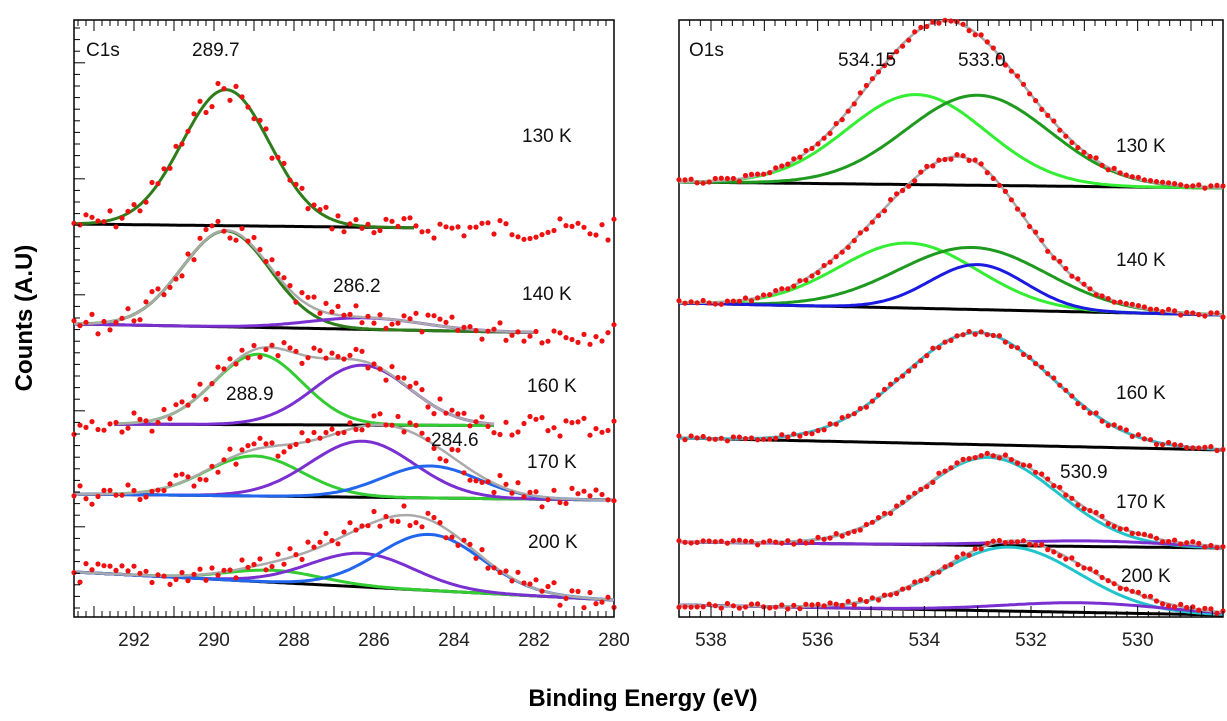 Image resolution: width=1227 pixels, height=721 pixels. What do you see at coordinates (357, 286) in the screenshot?
I see `c1s-peak-label-286-2: 286.2` at bounding box center [357, 286].